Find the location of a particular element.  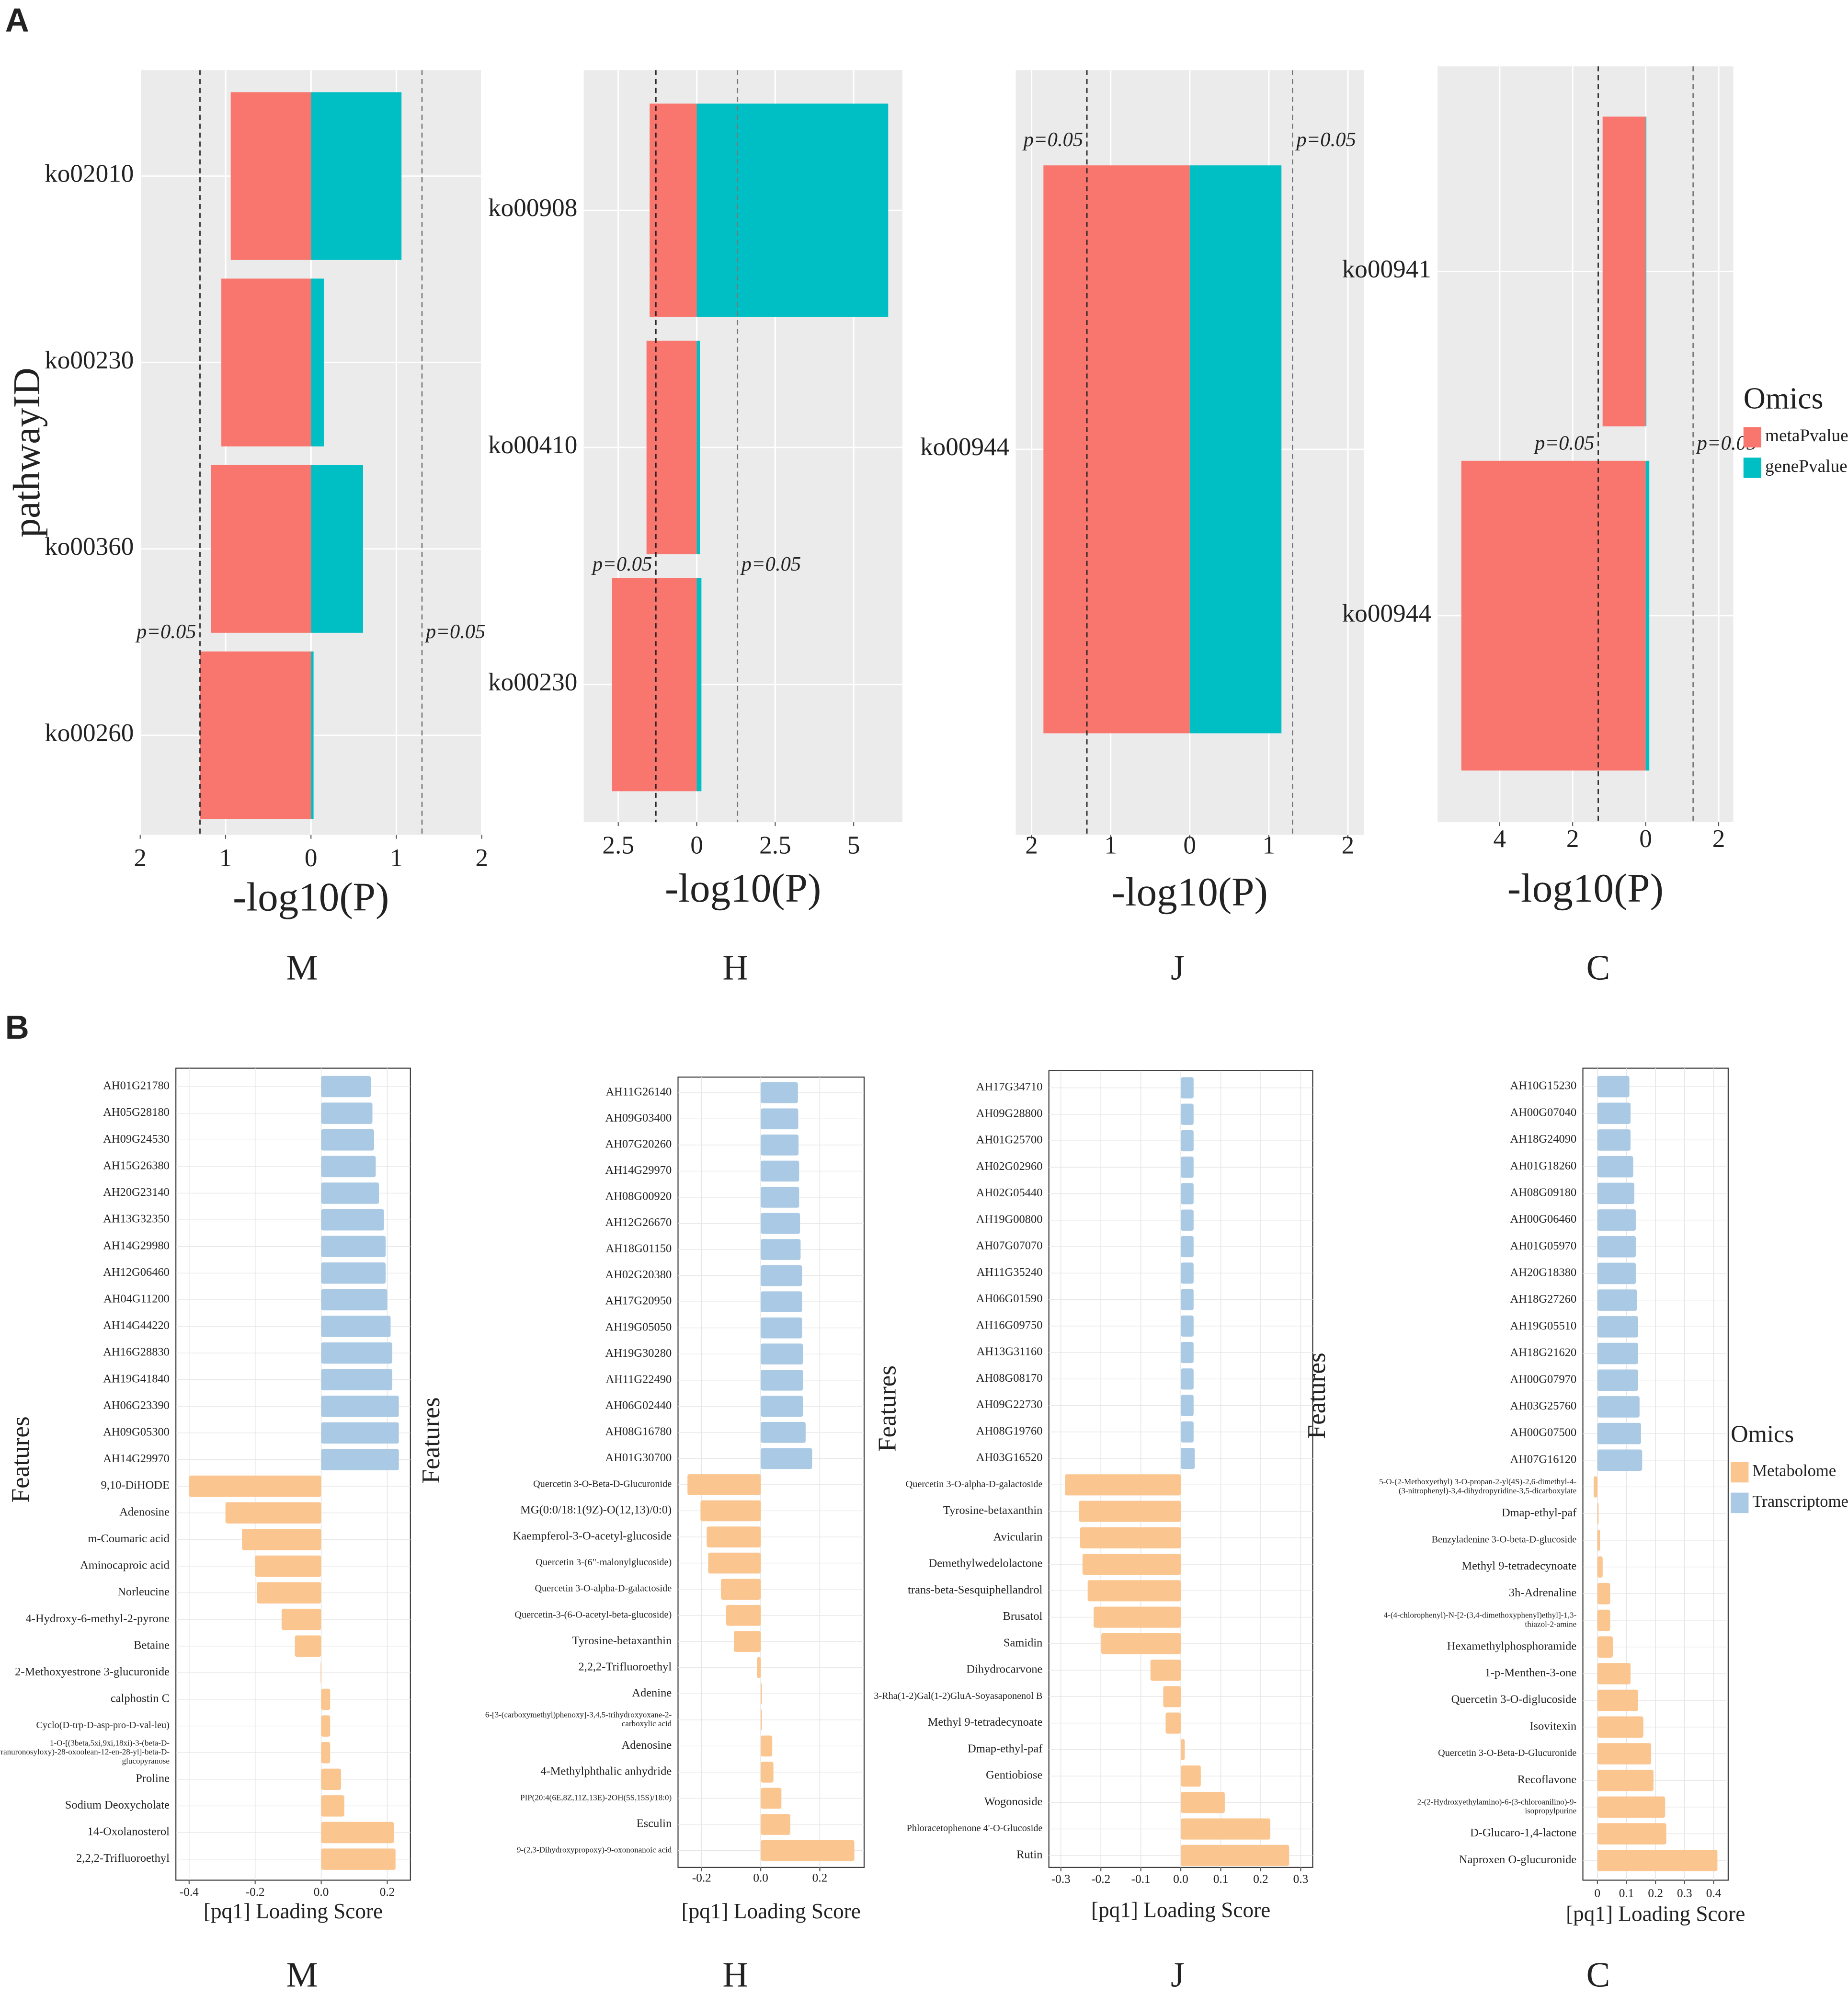

category-label: AH09G22730 is located at coordinates (1009, 1404).